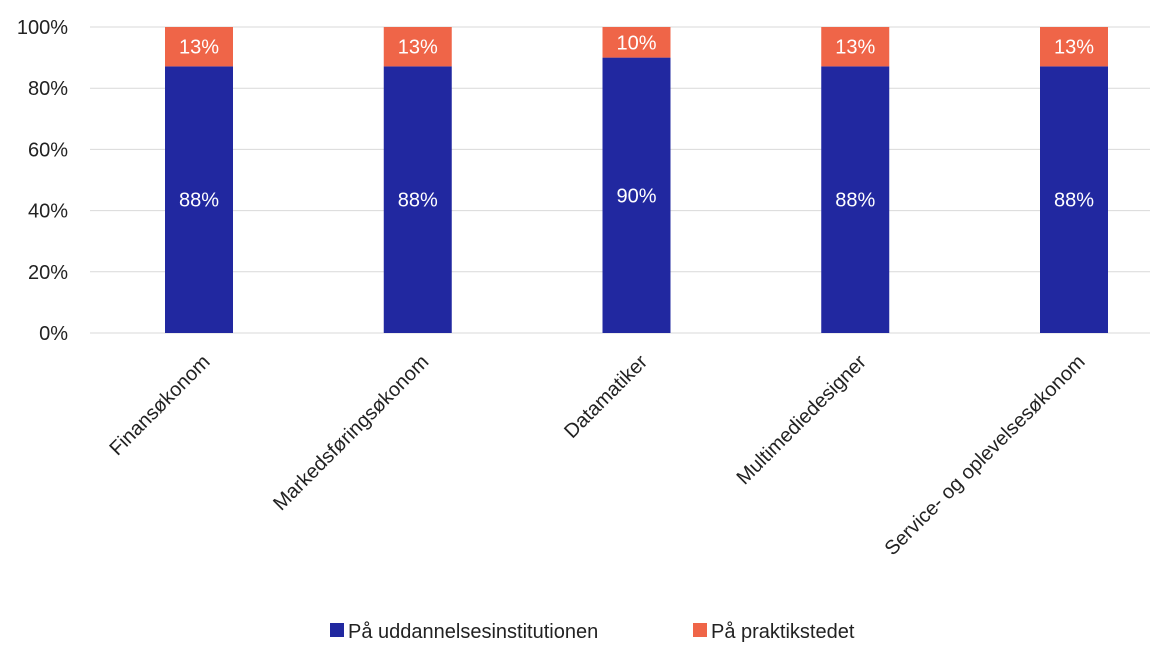 The height and width of the screenshot is (648, 1172). What do you see at coordinates (53, 334) in the screenshot?
I see `y-tick-label: 0%` at bounding box center [53, 334].